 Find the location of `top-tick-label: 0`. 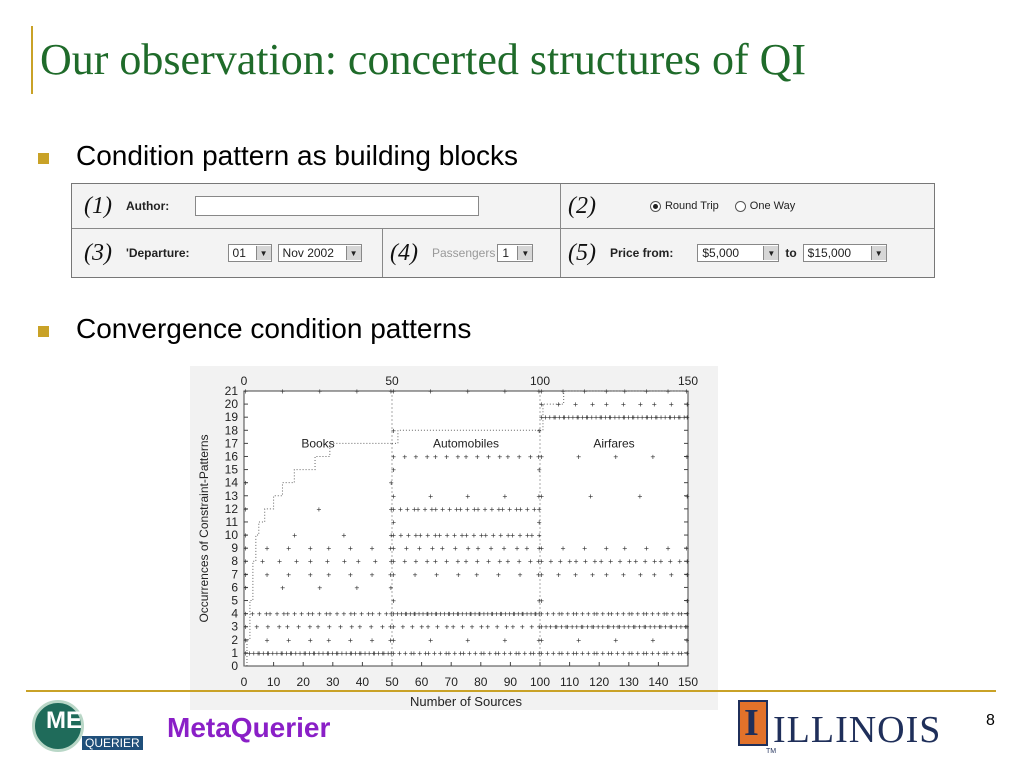

top-tick-label: 0 is located at coordinates (244, 381).